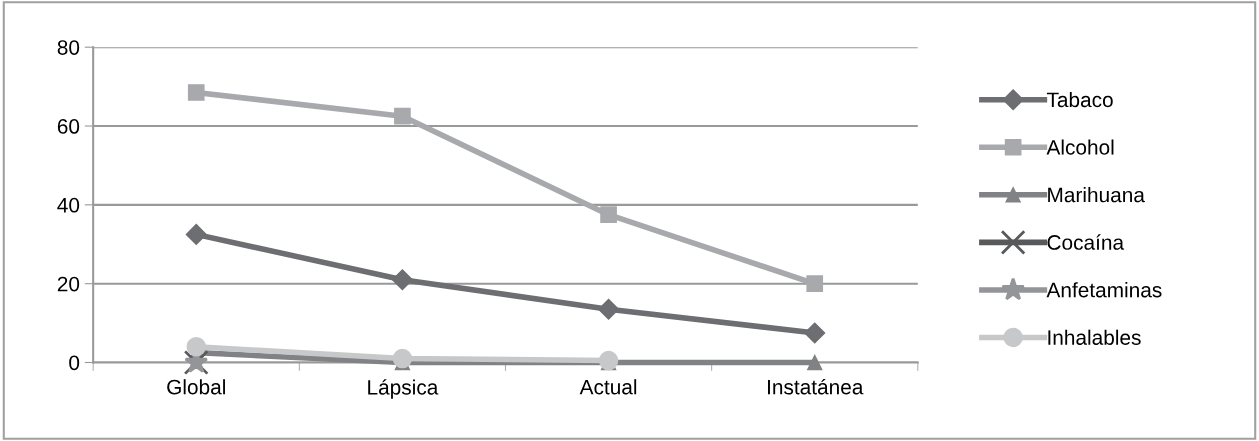 This screenshot has width=1259, height=441. What do you see at coordinates (1079, 99) in the screenshot?
I see `legend-label: Tabaco` at bounding box center [1079, 99].